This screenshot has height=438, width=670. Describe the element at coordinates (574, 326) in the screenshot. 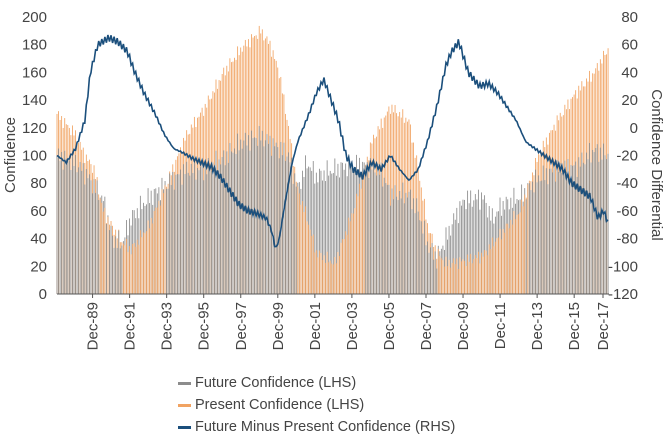

I see `x-tick-label: Dec-15` at that location.